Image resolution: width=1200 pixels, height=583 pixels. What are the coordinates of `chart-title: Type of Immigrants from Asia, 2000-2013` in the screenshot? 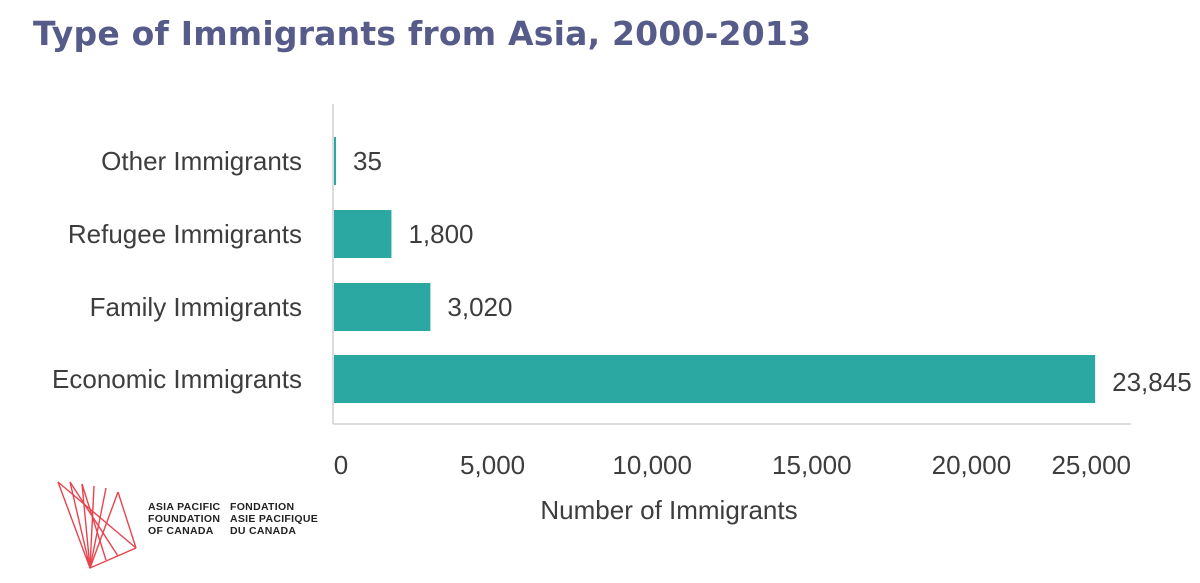 It's located at (422, 33).